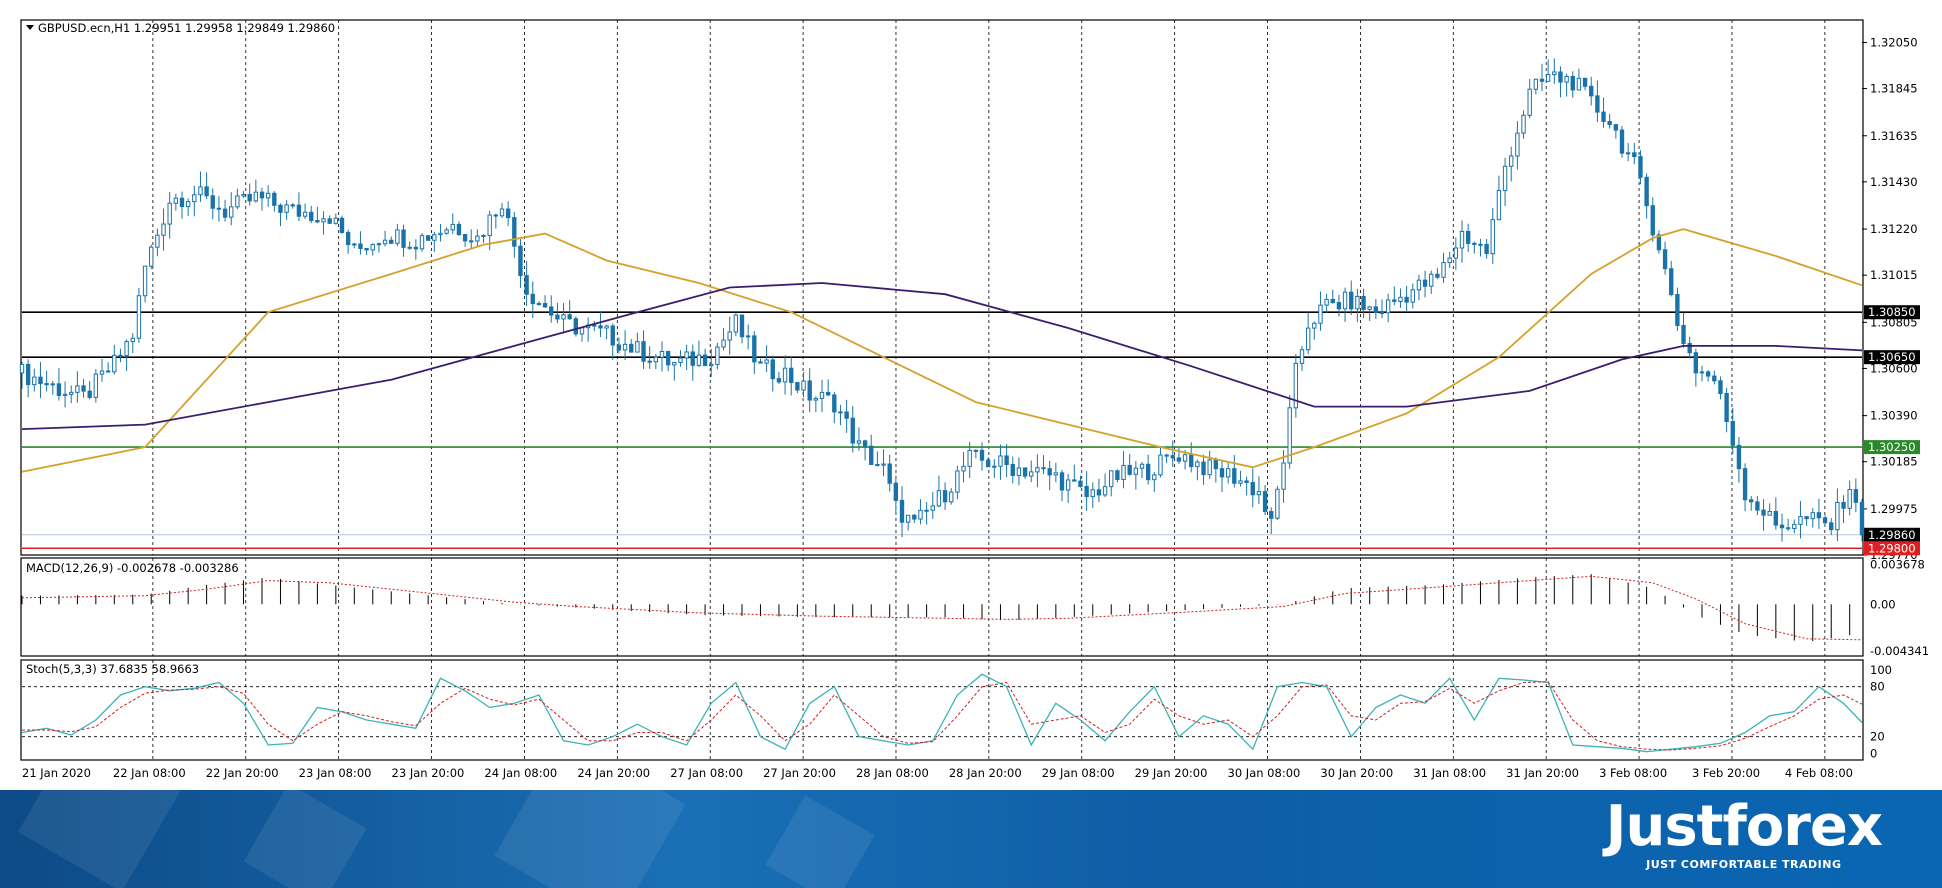  I want to click on y-tick-label: 1.30390, so click(1894, 416).